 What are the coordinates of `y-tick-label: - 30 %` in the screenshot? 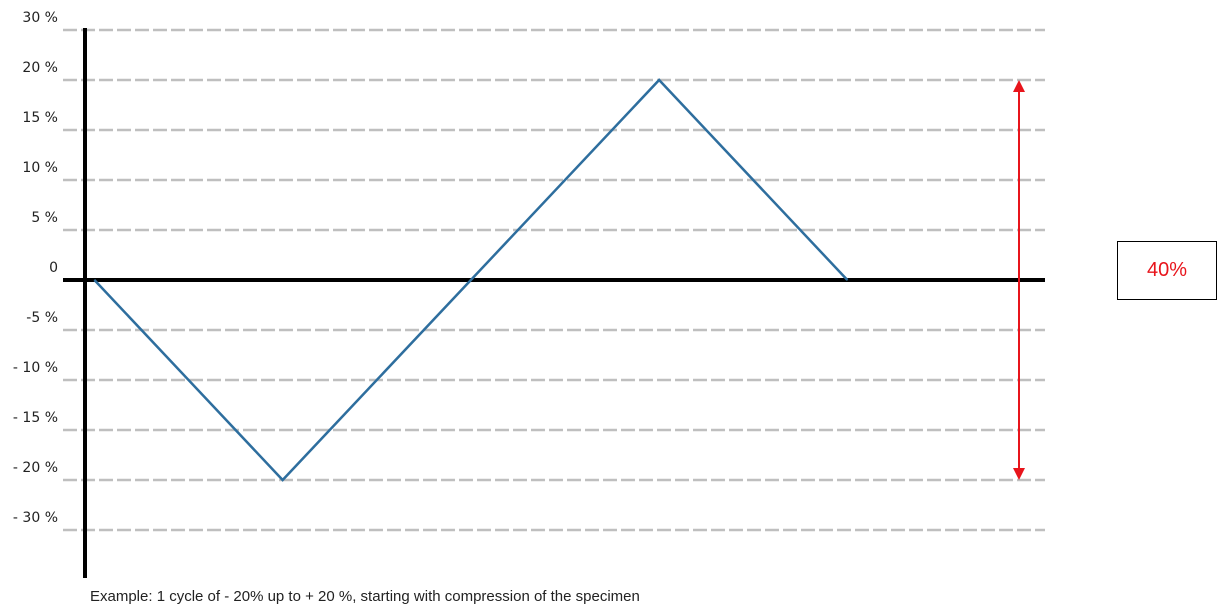 It's located at (35, 518).